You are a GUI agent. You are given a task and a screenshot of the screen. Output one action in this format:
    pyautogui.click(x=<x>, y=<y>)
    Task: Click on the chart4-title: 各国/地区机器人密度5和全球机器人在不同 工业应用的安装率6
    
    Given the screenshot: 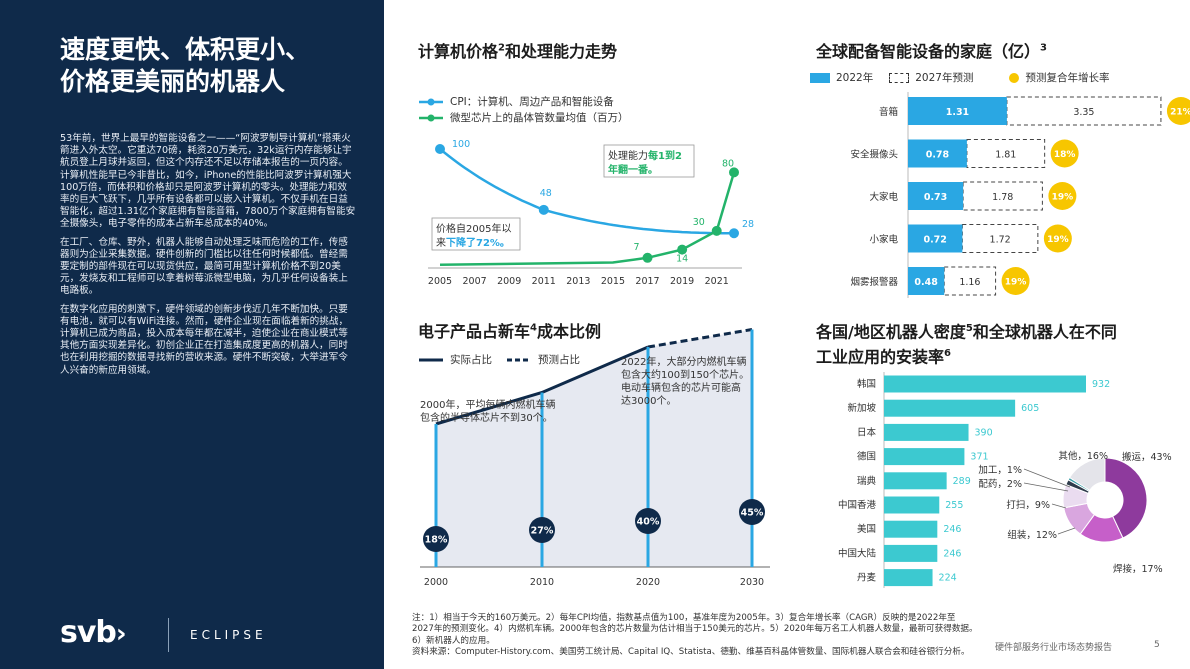 What is the action you would take?
    pyautogui.click(x=966, y=344)
    